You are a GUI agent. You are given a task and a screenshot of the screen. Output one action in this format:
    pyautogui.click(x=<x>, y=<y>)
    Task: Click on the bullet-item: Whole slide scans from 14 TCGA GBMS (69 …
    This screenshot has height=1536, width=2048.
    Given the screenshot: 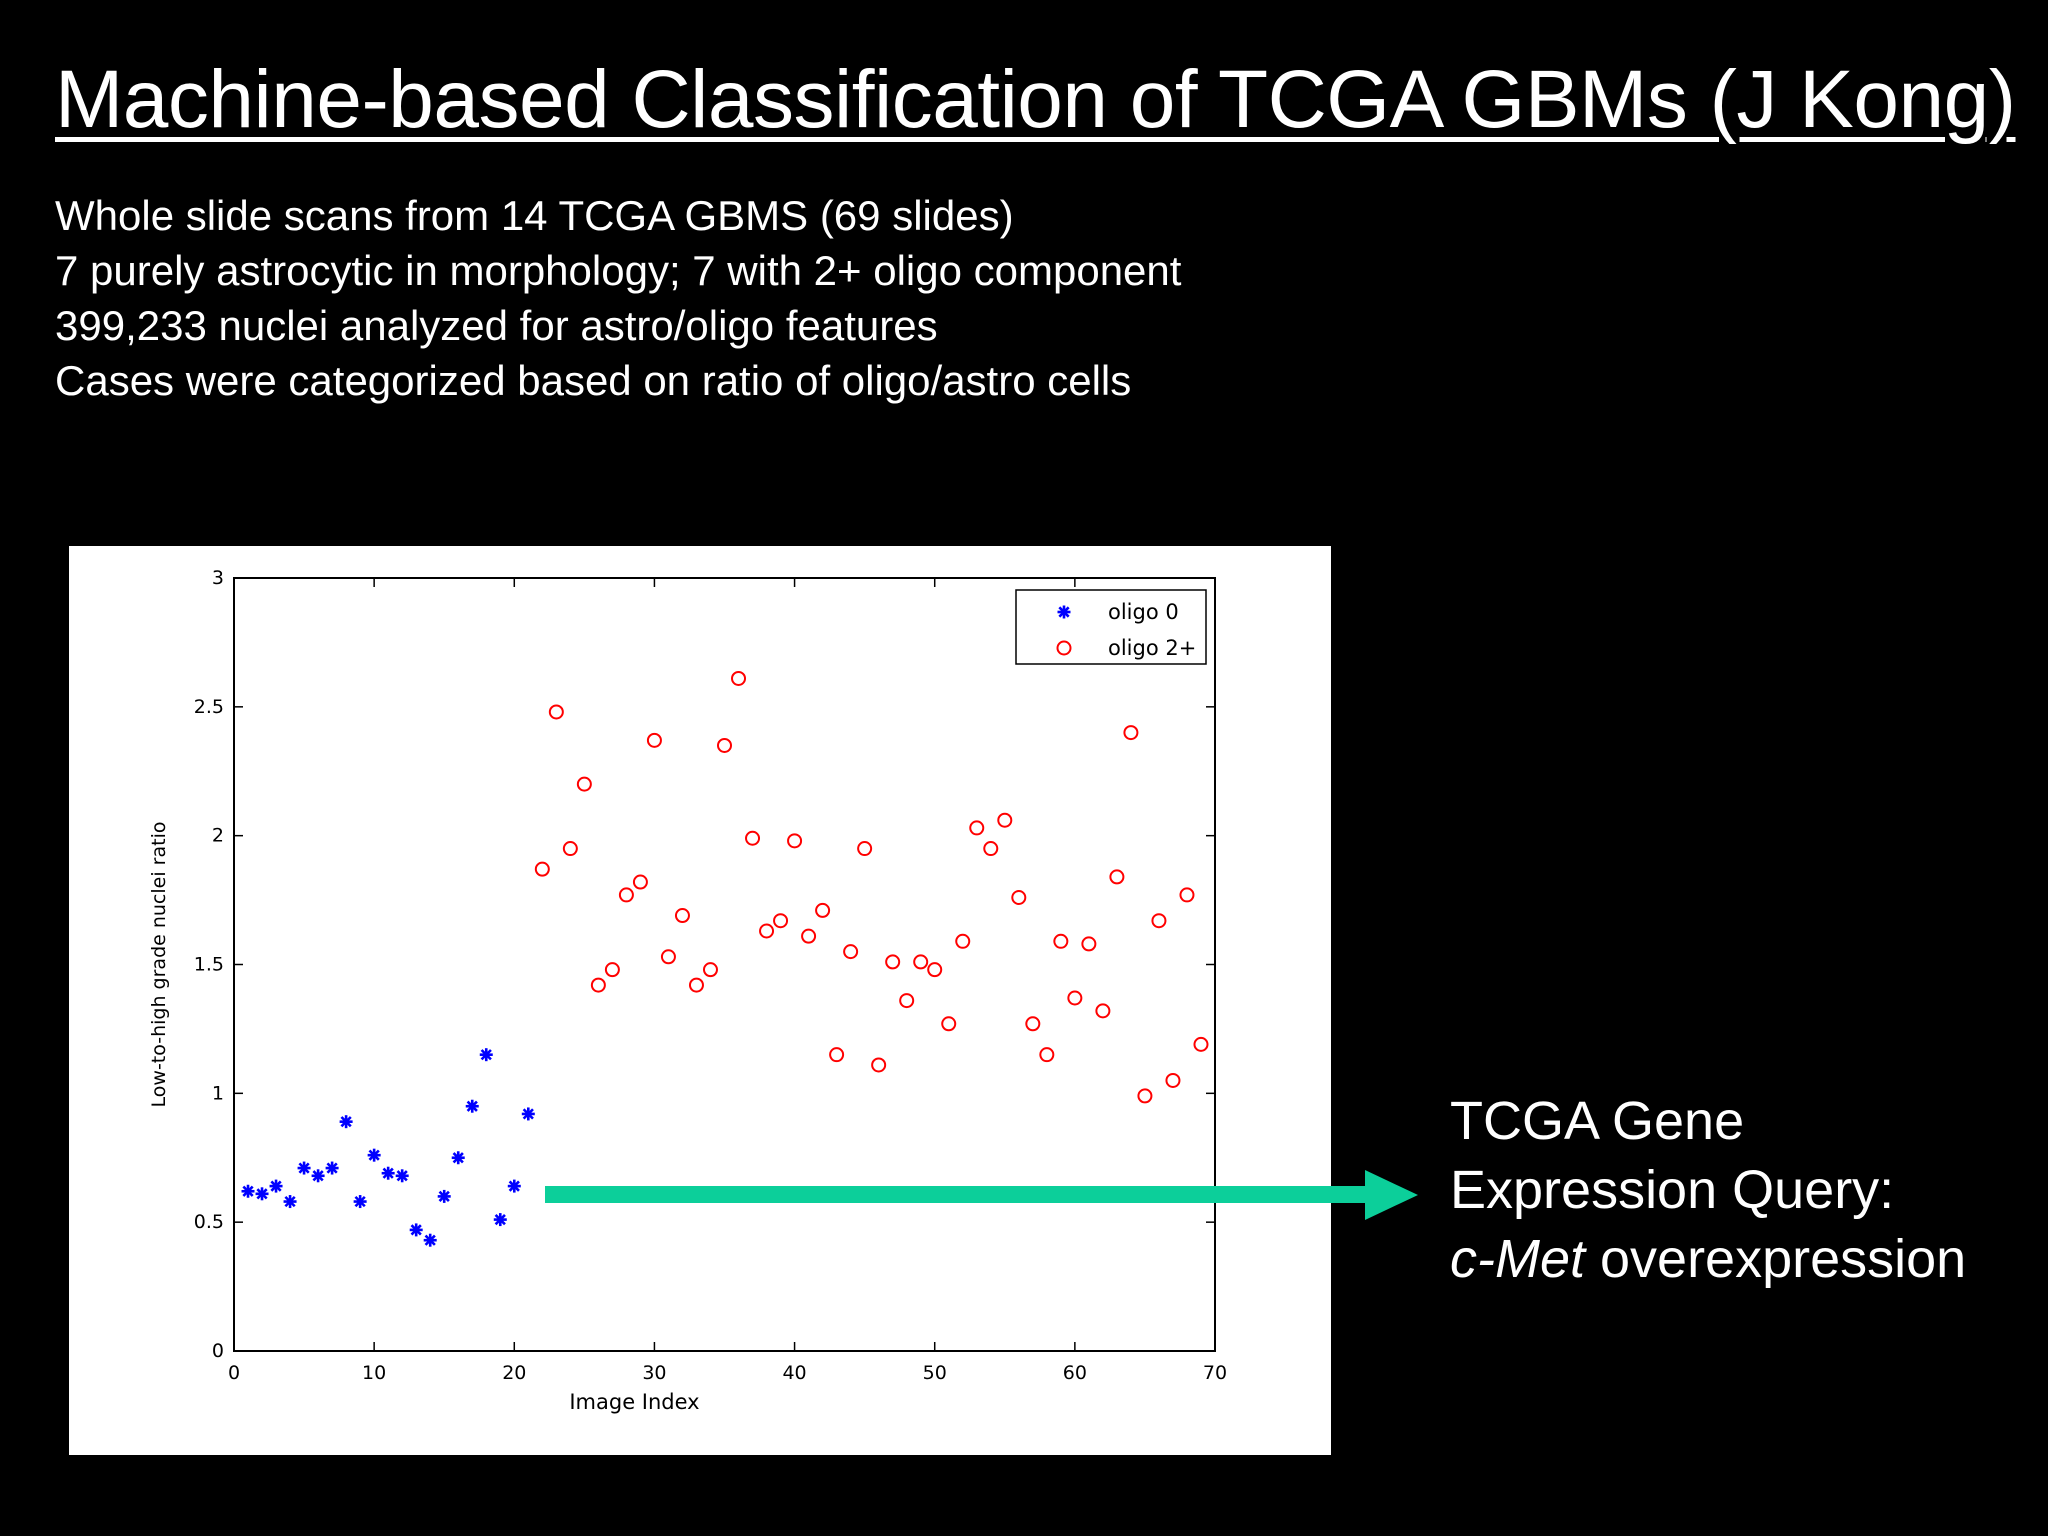 What is the action you would take?
    pyautogui.click(x=534, y=215)
    